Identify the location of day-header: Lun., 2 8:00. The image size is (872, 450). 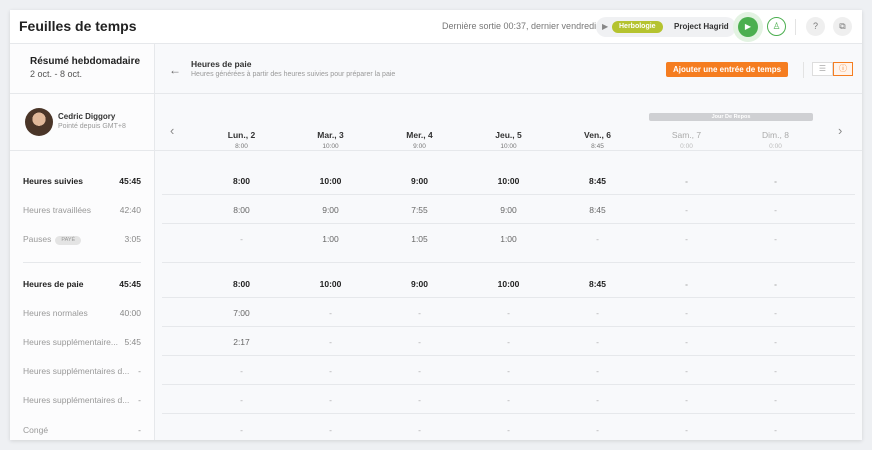
(241, 140).